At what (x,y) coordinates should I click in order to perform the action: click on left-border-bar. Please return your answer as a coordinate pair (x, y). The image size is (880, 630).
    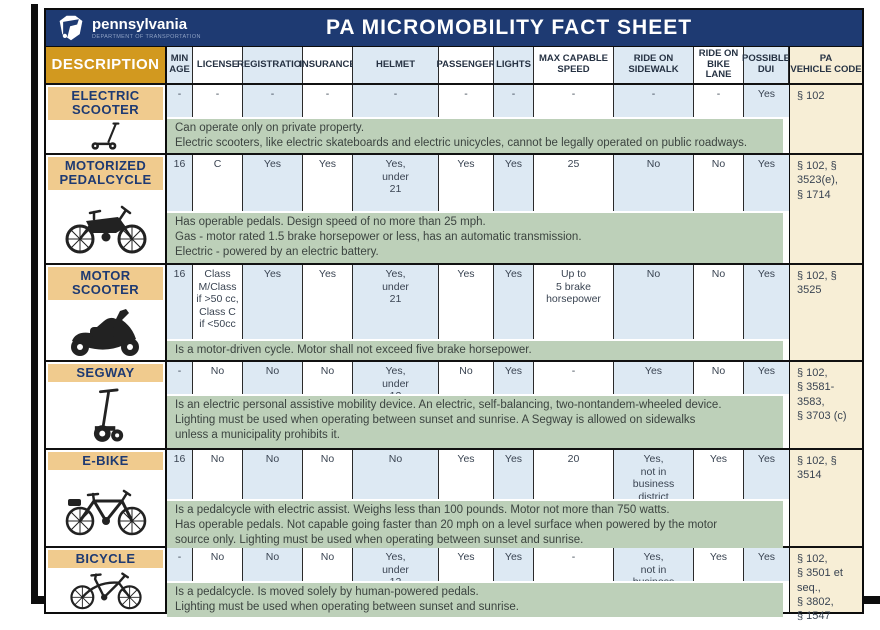
    Looking at the image, I should click on (34, 304).